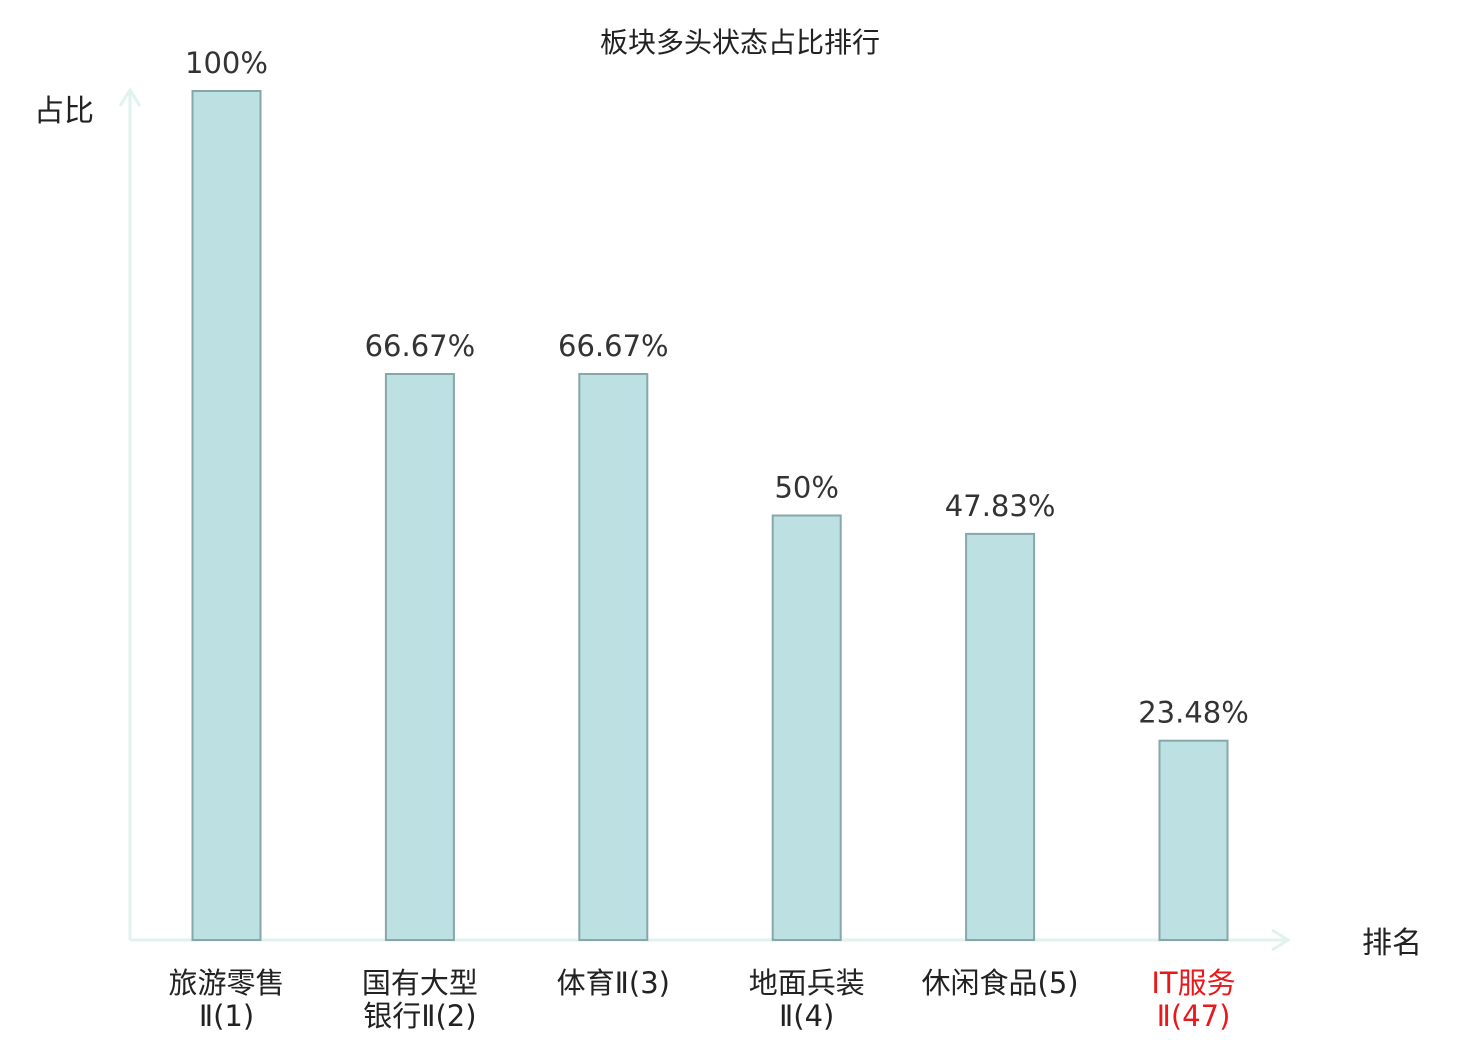 This screenshot has width=1480, height=1040. I want to click on x-tick-label: Ⅱ(1), so click(226, 1016).